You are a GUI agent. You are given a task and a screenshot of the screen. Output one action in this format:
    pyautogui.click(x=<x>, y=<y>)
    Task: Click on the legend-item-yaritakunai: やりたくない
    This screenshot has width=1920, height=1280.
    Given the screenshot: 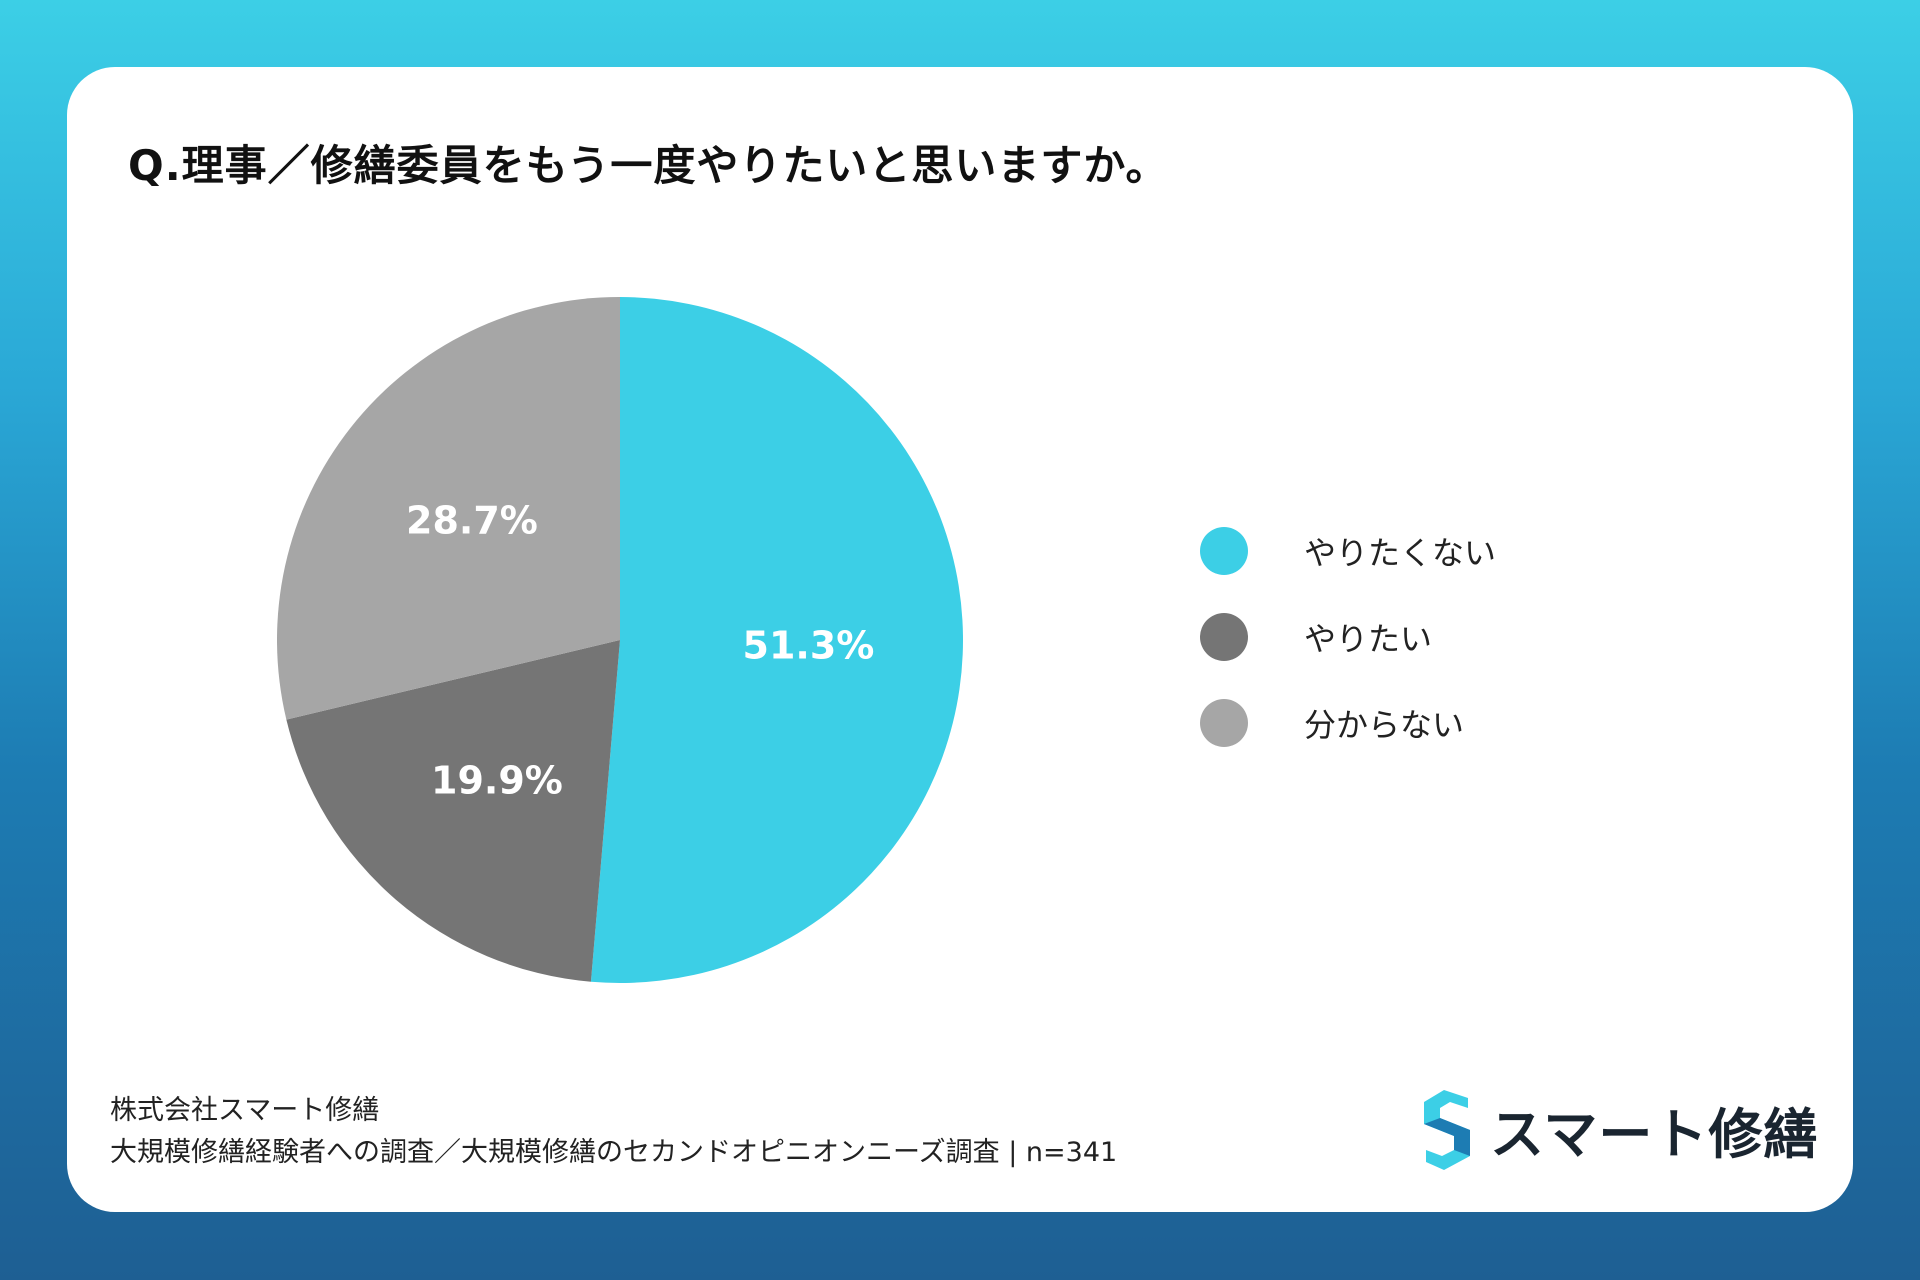 What is the action you would take?
    pyautogui.click(x=1348, y=551)
    